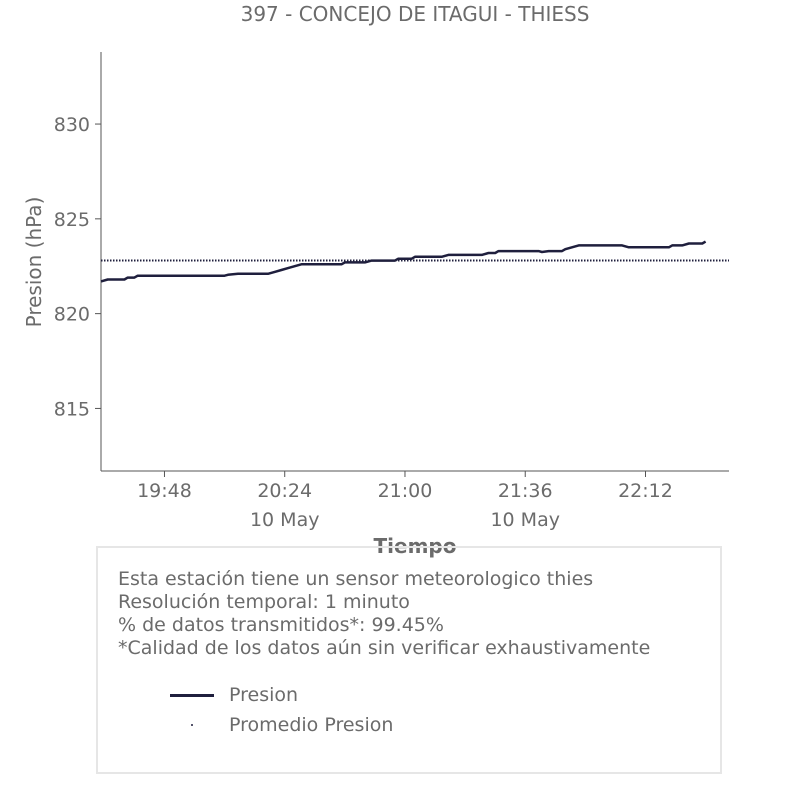 The height and width of the screenshot is (806, 806). What do you see at coordinates (281, 625) in the screenshot?
I see `info-line-data-percent: % de datos transmitidos*: 99.45%` at bounding box center [281, 625].